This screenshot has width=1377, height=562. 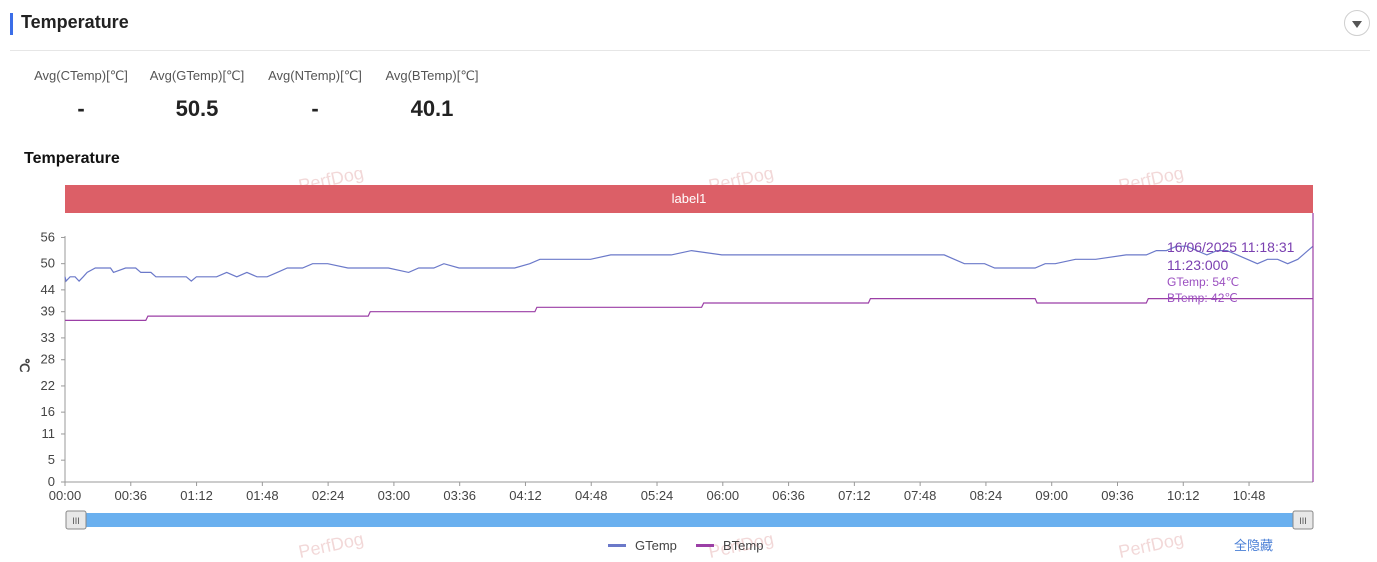 I want to click on legend-label-gtemp: GTemp, so click(x=656, y=545).